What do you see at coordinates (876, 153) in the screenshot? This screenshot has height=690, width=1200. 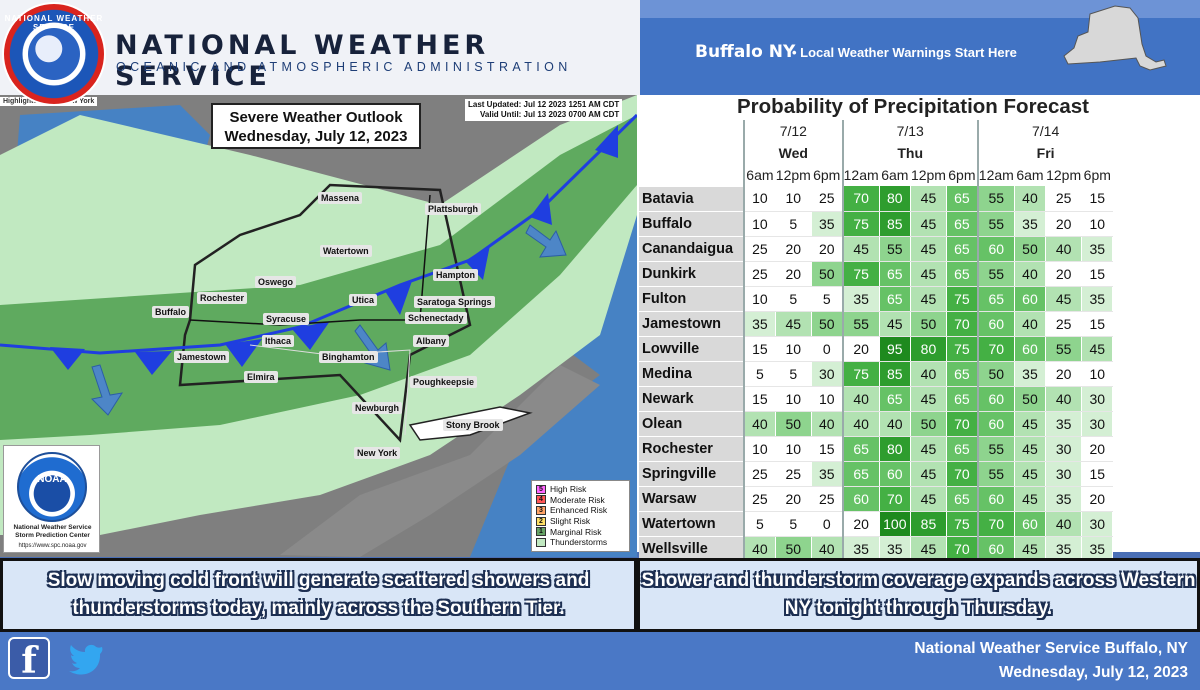 I see `pop-day-row: Wed Thu Fri` at bounding box center [876, 153].